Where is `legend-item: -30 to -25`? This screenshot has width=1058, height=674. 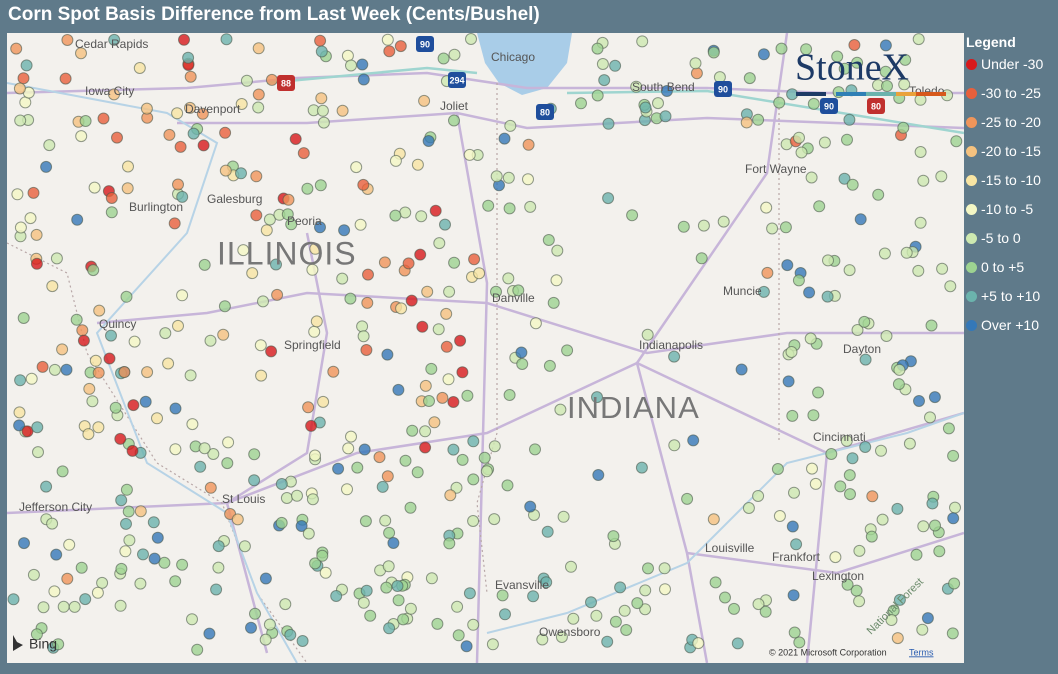 legend-item: -30 to -25 is located at coordinates (1004, 99).